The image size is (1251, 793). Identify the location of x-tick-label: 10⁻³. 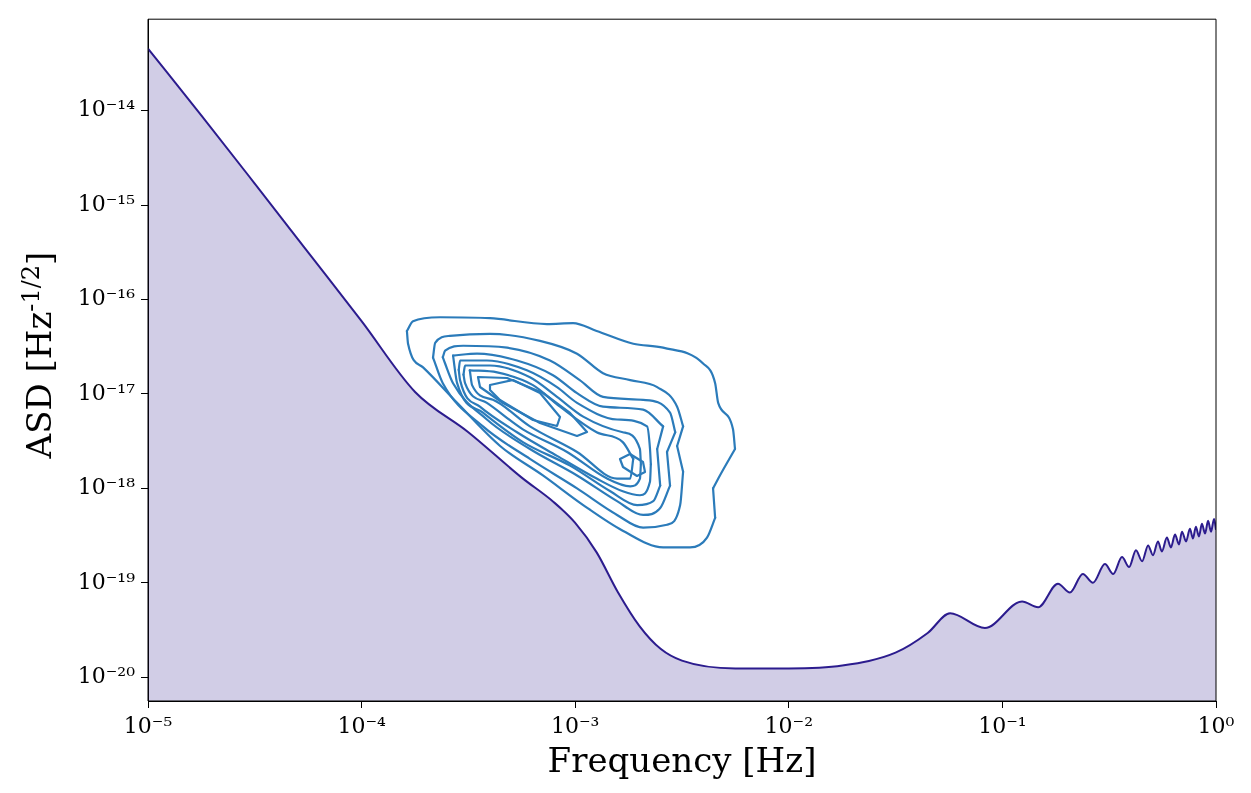
(575, 725).